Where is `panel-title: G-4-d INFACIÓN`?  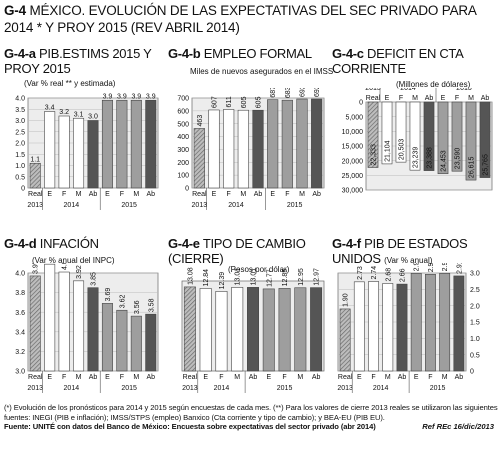 panel-title: G-4-d INFACIÓN is located at coordinates (51, 243).